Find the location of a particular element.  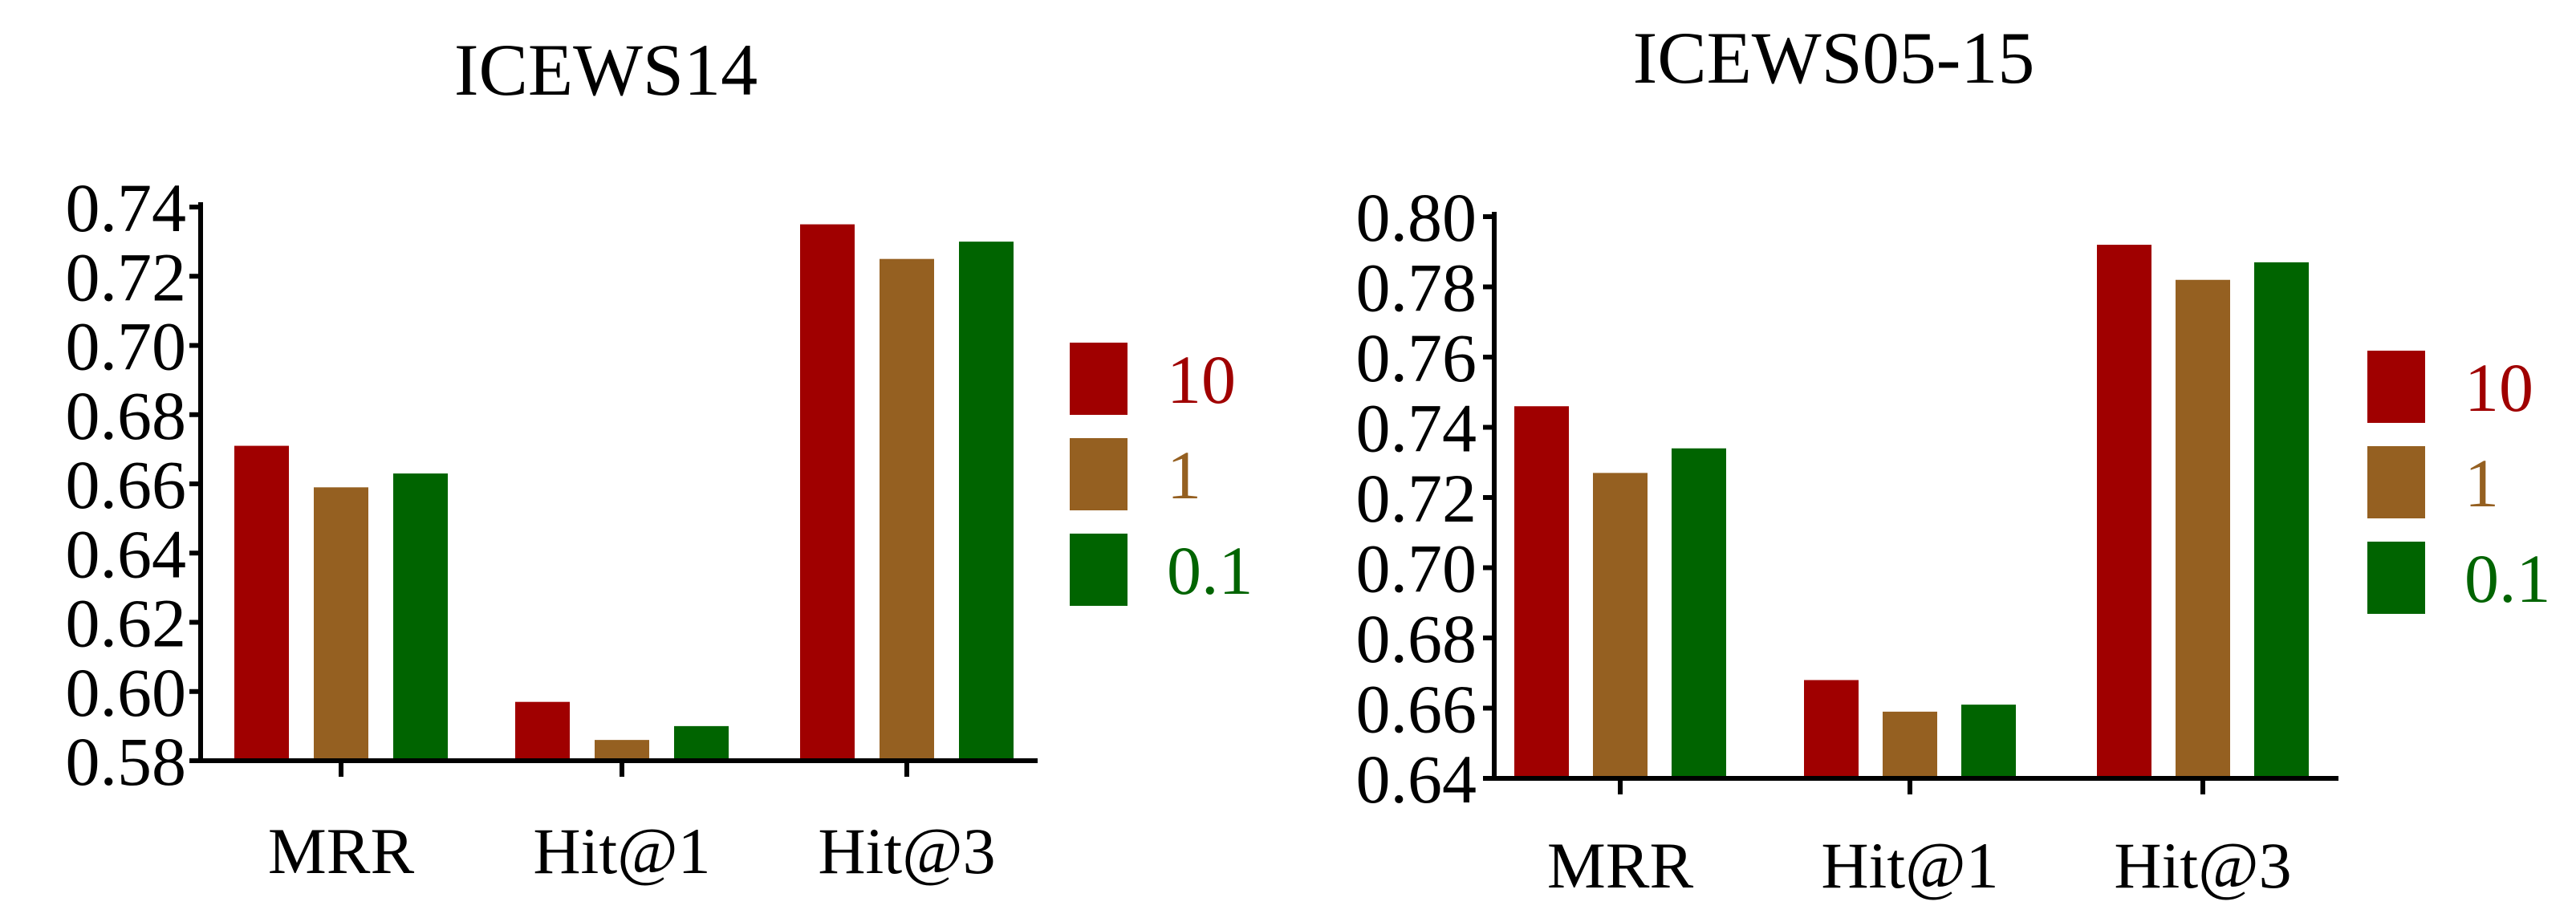

y-tick-label: 0.58 is located at coordinates (127, 761).